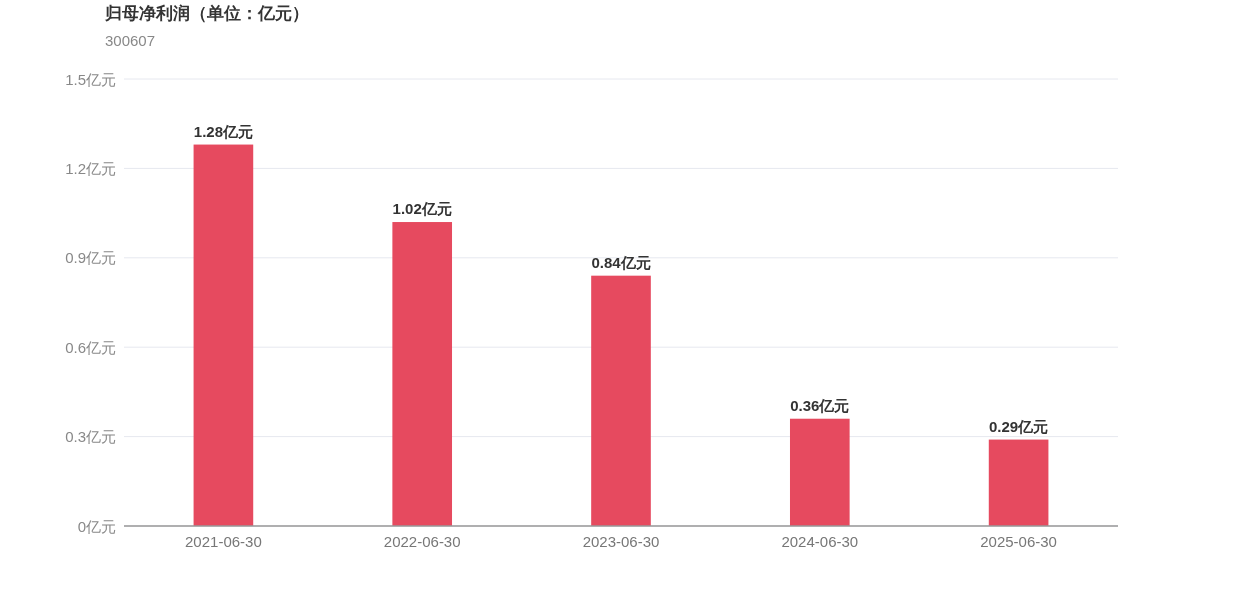 The width and height of the screenshot is (1242, 596). What do you see at coordinates (422, 209) in the screenshot?
I see `value-label: 1.02亿元` at bounding box center [422, 209].